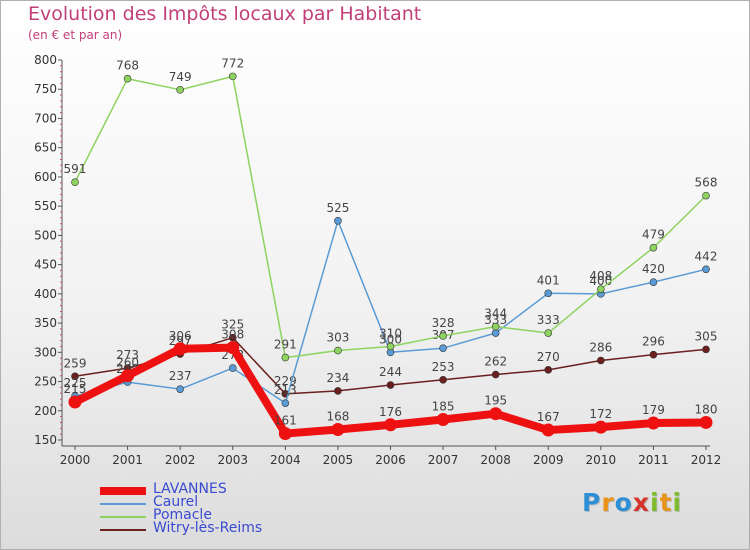 The image size is (750, 550). Describe the element at coordinates (45, 206) in the screenshot. I see `y-tick-label: 550` at that location.